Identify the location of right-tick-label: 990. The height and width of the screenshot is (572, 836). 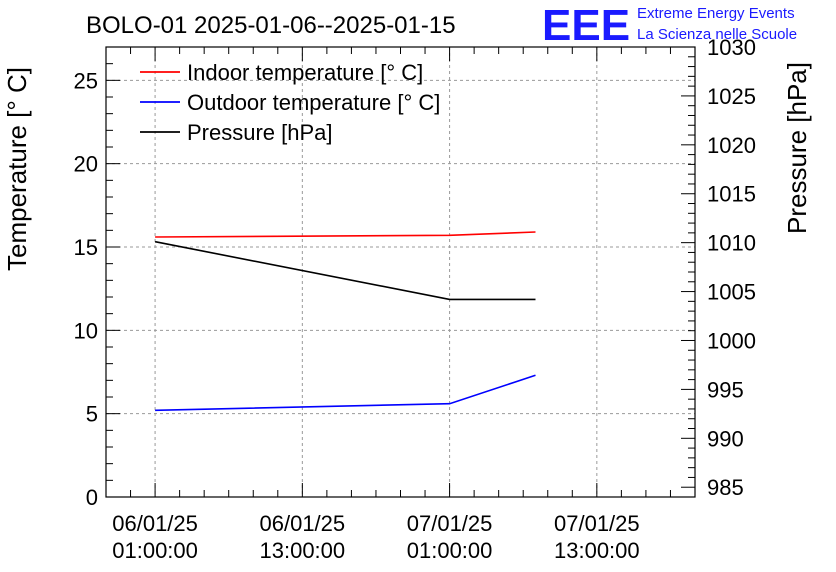
(725, 438).